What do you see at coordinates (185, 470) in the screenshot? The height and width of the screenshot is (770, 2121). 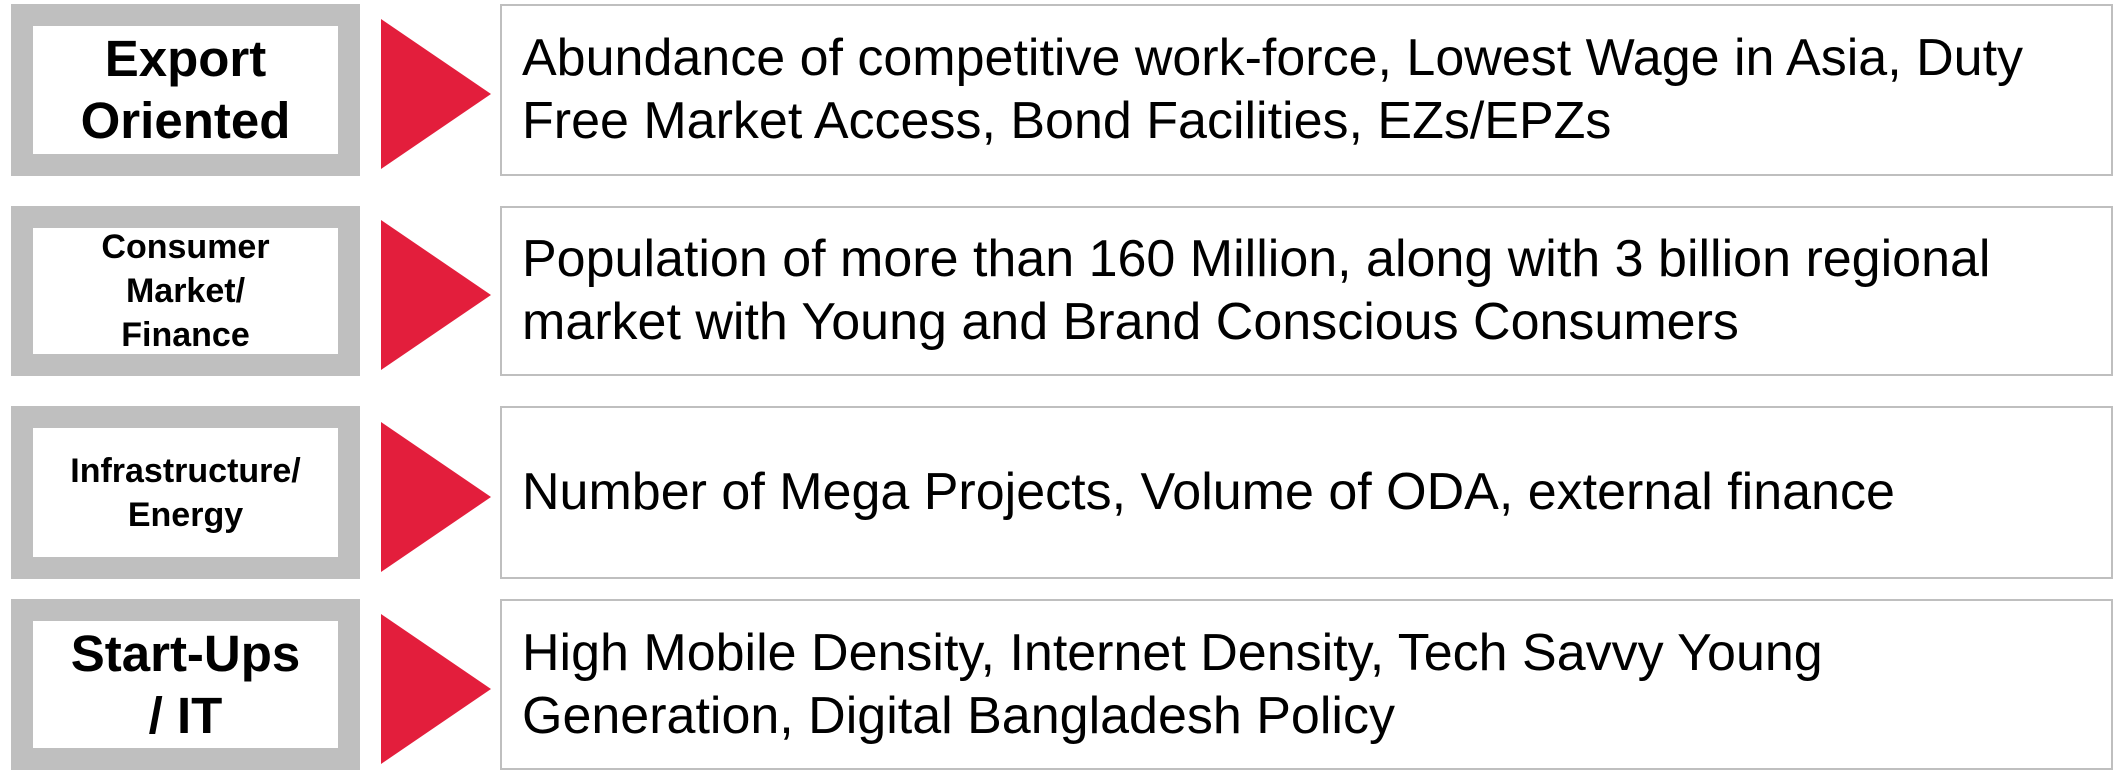 I see `label-line: Infrastructure/` at bounding box center [185, 470].